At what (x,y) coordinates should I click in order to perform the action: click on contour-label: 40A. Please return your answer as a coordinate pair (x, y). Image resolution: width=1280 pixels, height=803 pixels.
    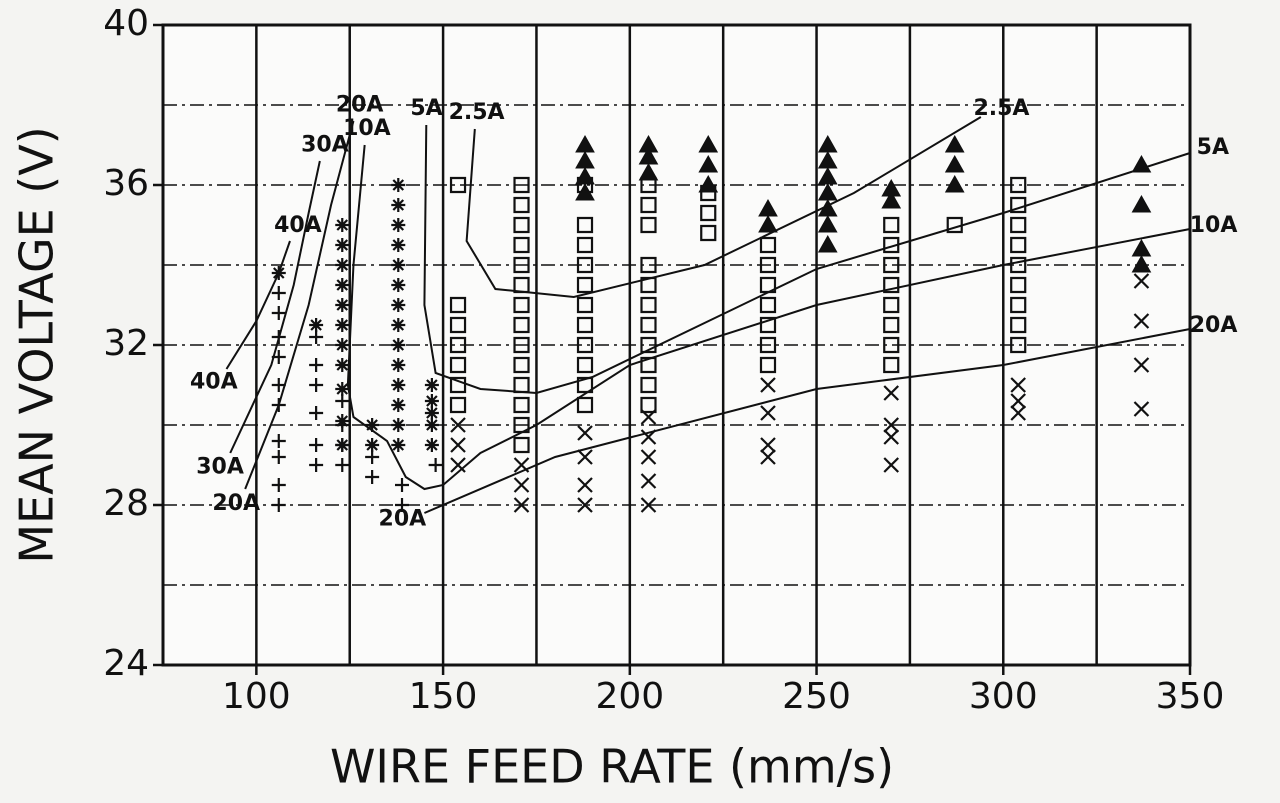
    Looking at the image, I should click on (298, 225).